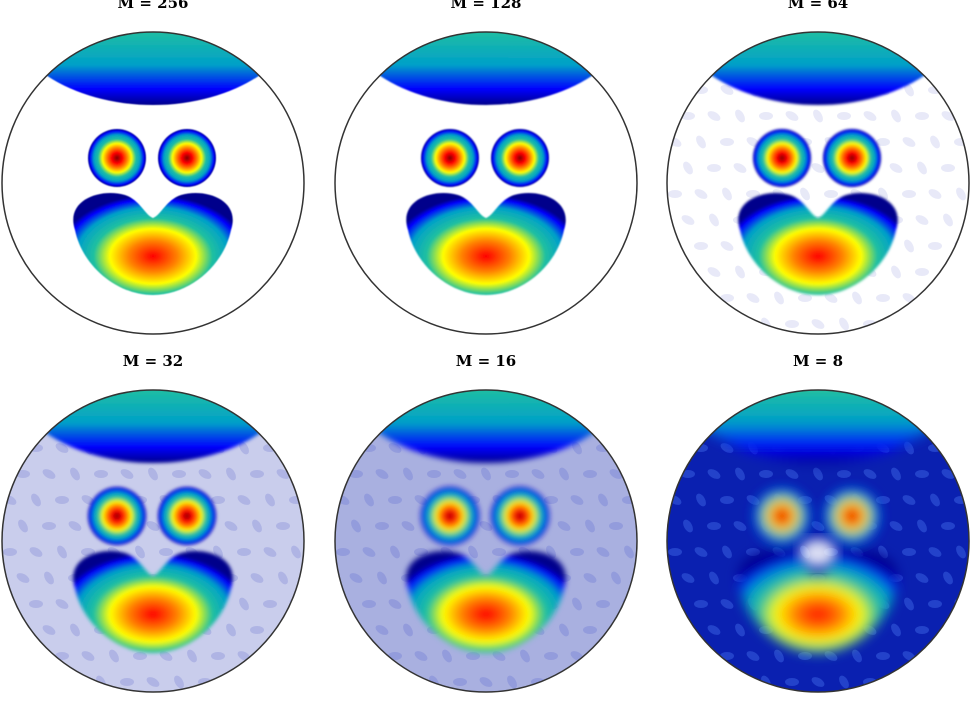 This screenshot has width=971, height=702. I want to click on panel-title: M = 8, so click(818, 361).